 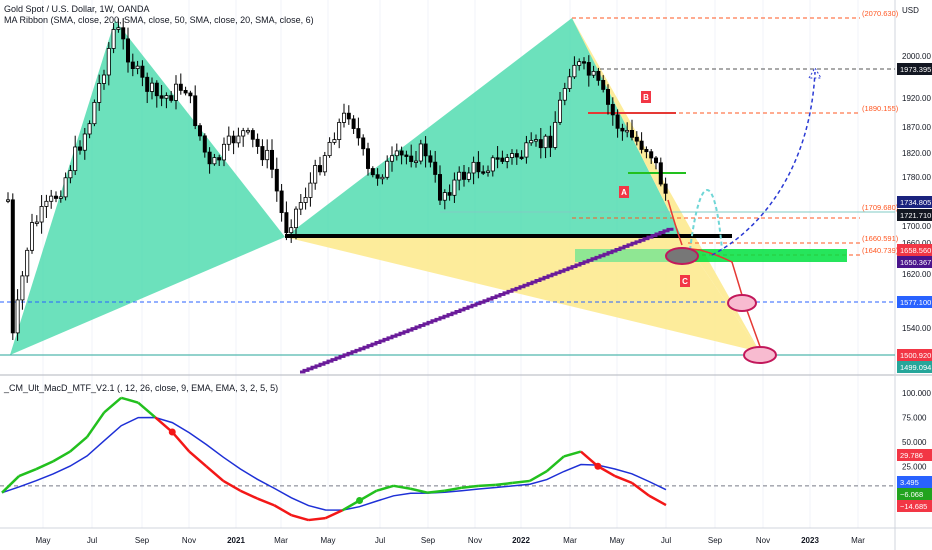 What do you see at coordinates (428, 540) in the screenshot?
I see `x-tick-label: Sep` at bounding box center [428, 540].